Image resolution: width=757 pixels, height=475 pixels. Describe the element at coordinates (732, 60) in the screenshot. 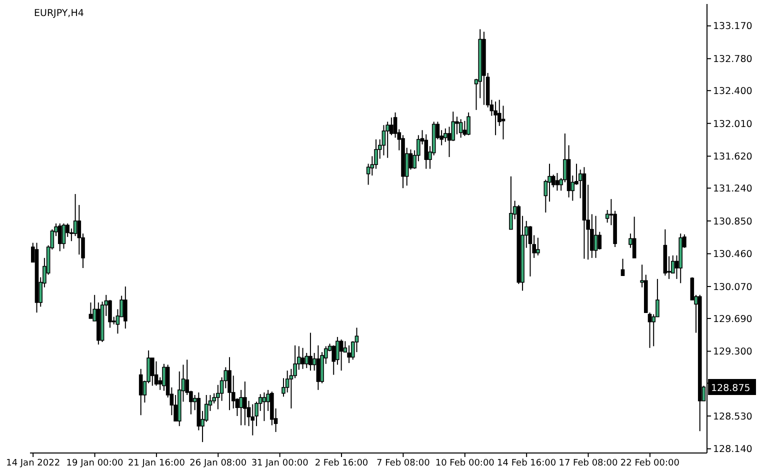

I see `y-tick-label: 132.780` at that location.